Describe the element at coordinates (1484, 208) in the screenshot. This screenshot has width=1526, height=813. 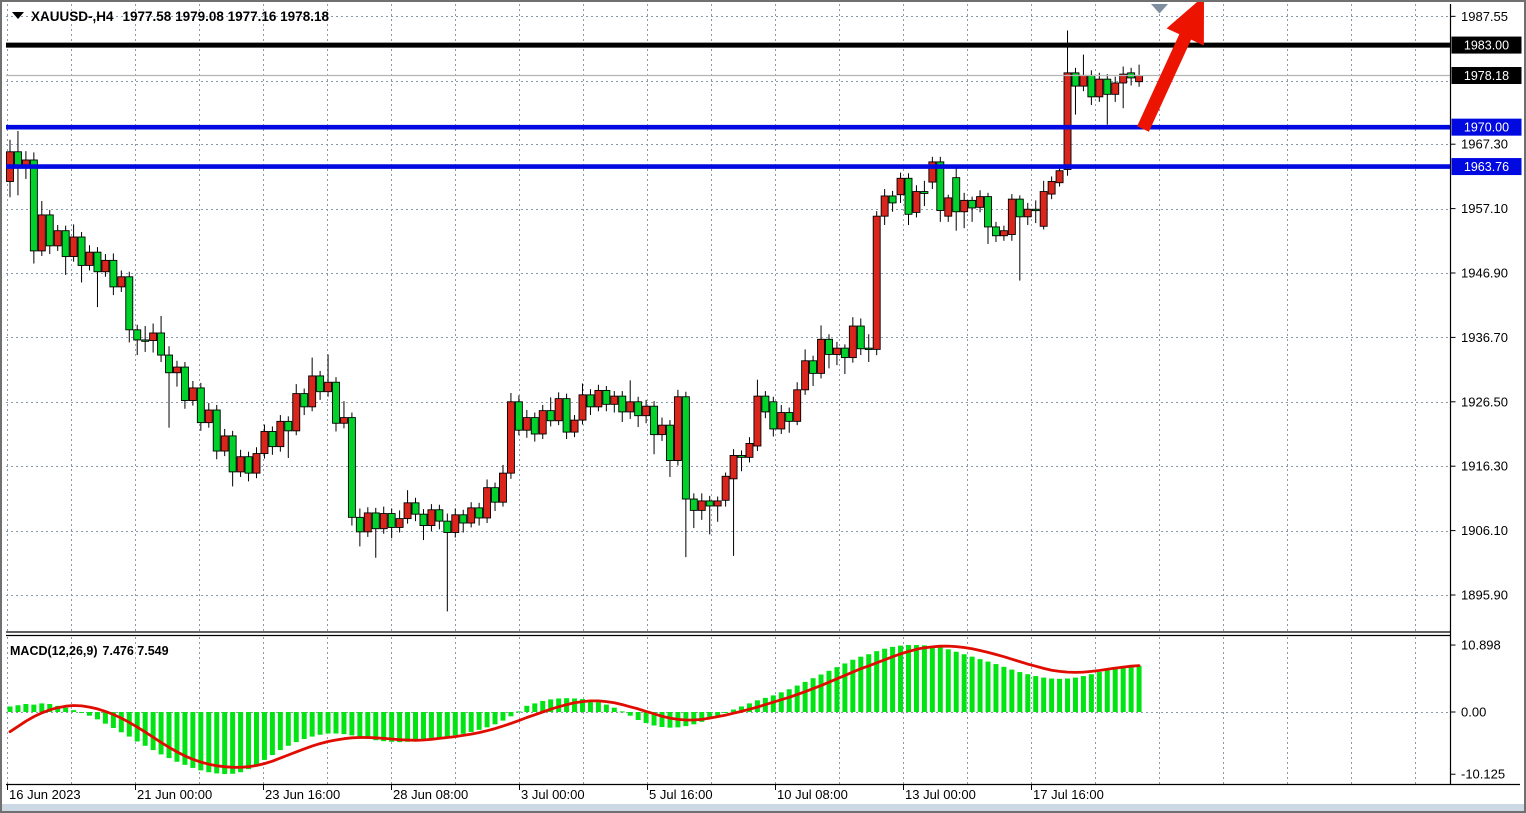
I see `price-axis-label: 1957.10` at that location.